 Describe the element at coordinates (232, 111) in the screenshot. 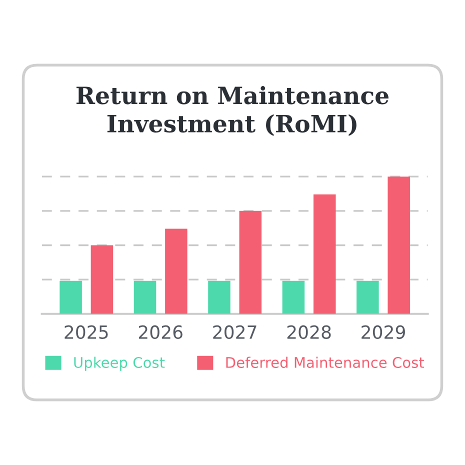

I see `chart-title: Return on Maintenance Investment (RoMI)` at that location.